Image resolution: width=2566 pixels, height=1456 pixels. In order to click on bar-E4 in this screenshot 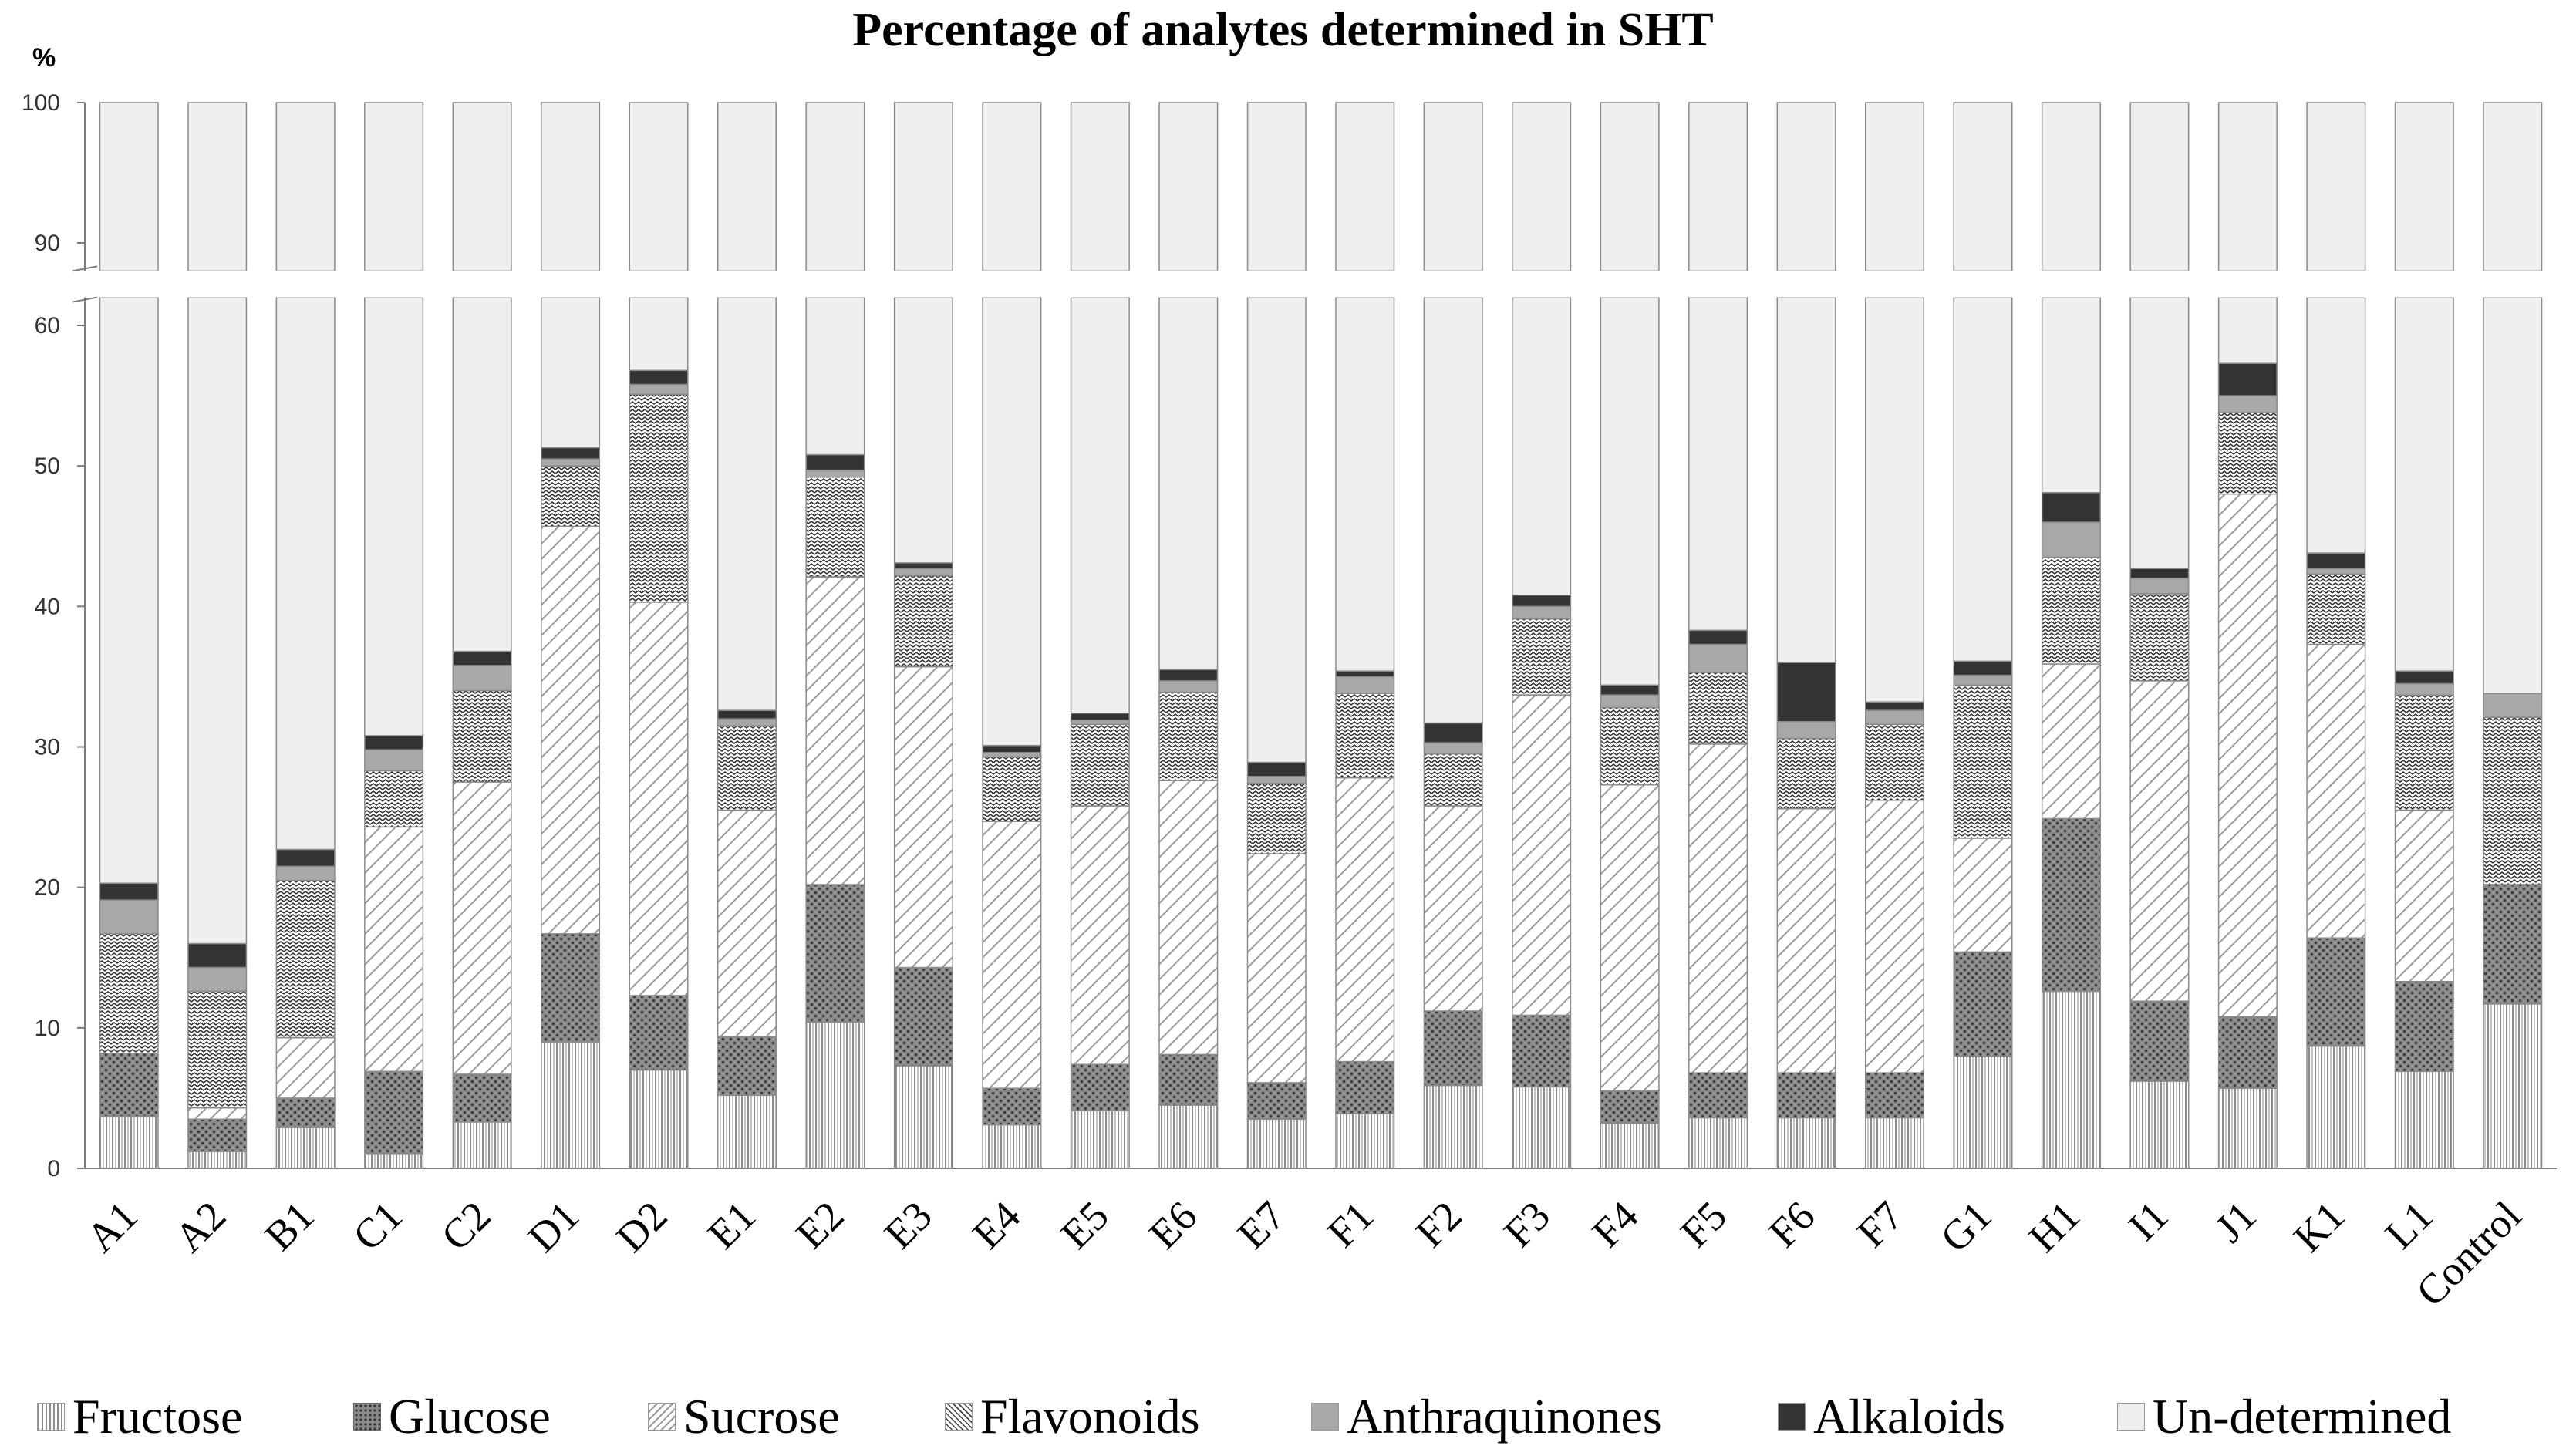, I will do `click(1012, 635)`.